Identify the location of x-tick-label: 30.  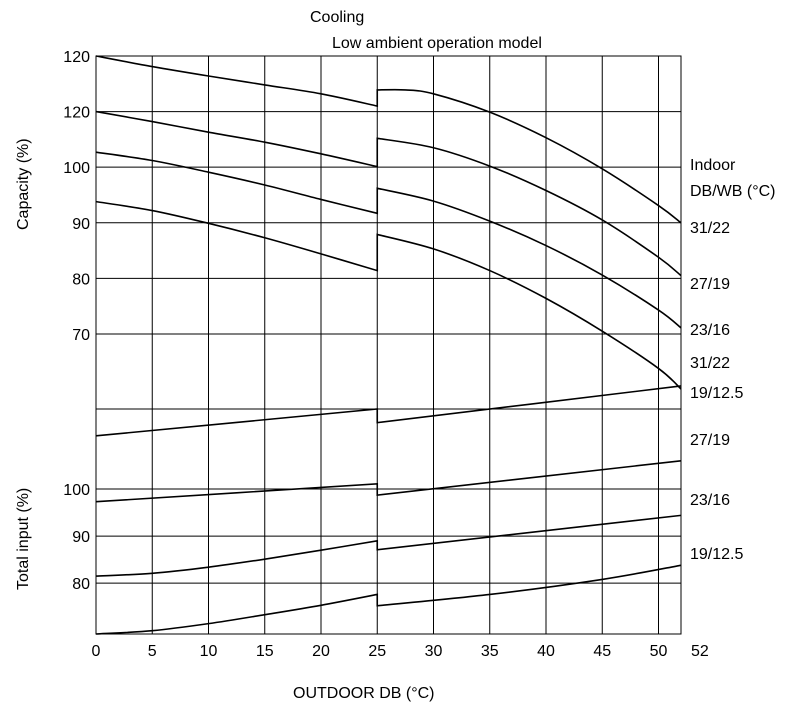
(434, 651).